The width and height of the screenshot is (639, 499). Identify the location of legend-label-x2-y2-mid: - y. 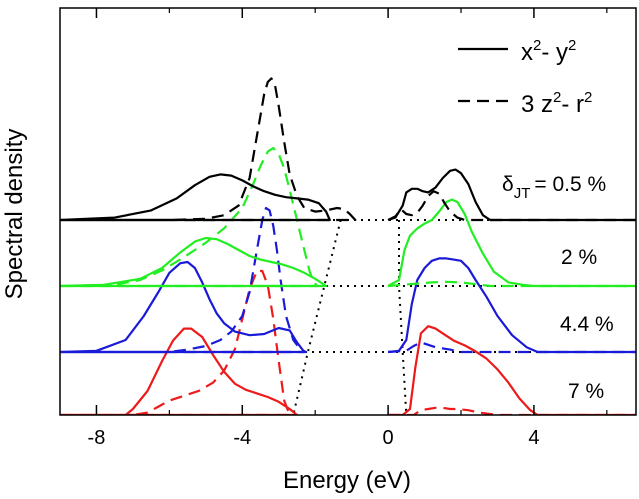
(554, 52).